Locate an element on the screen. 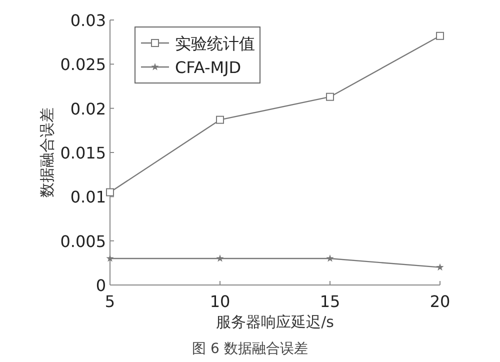 Image resolution: width=500 pixels, height=362 pixels. y-axis-title: 数据融合误差 is located at coordinates (47, 153).